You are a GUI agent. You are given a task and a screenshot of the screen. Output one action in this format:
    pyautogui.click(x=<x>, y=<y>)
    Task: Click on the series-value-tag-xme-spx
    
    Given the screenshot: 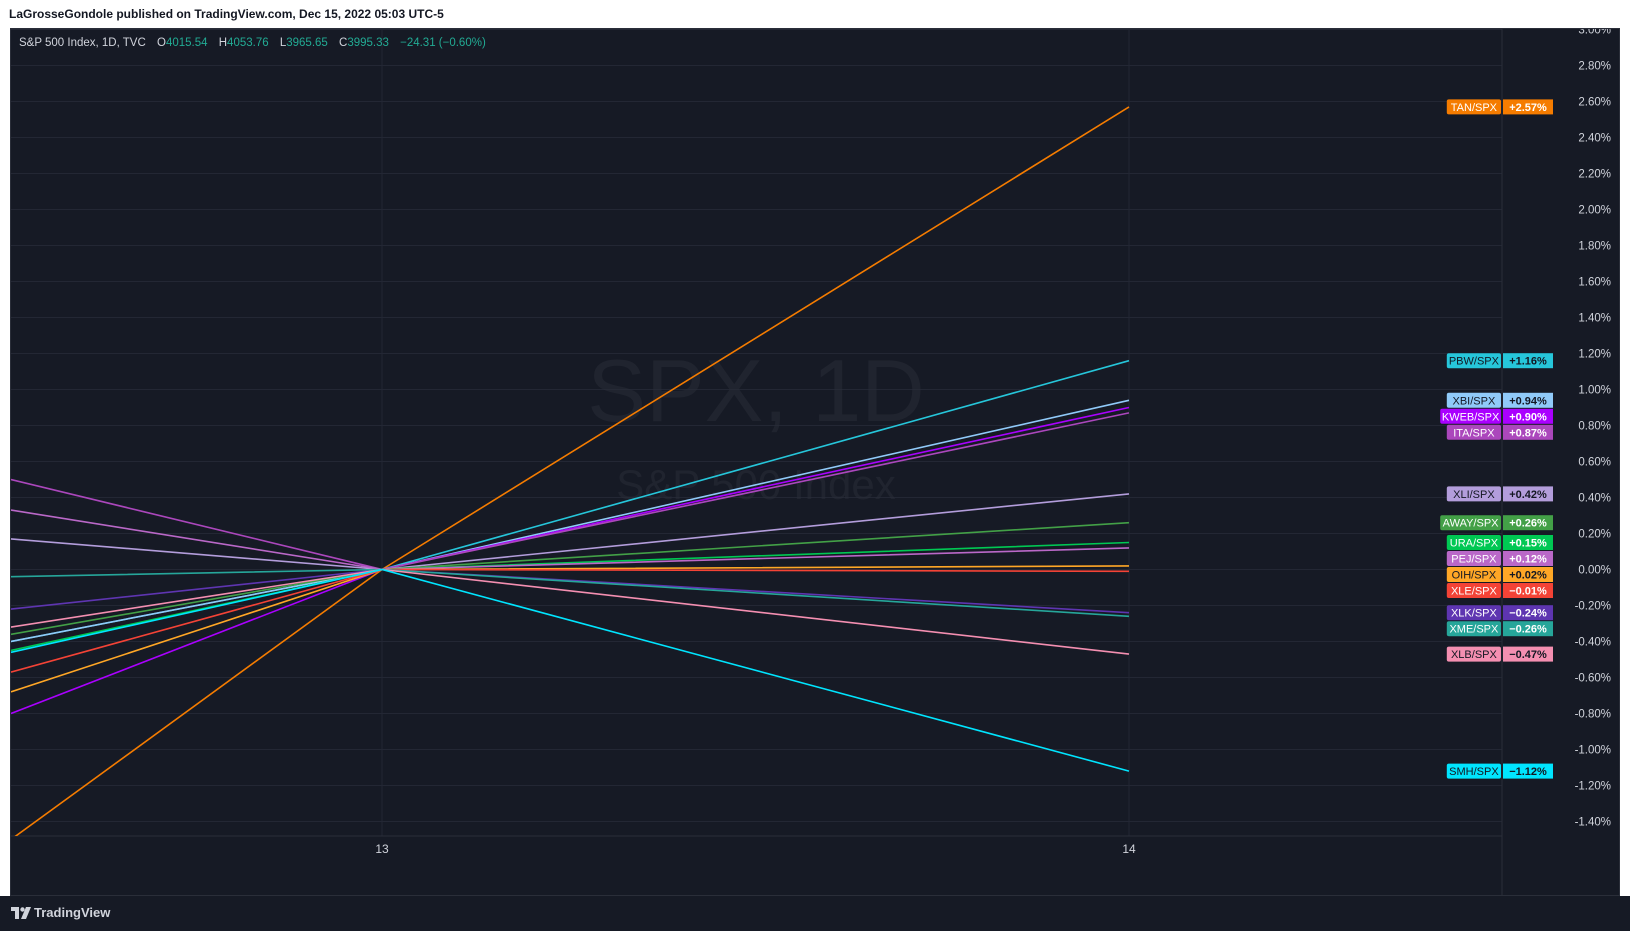 What is the action you would take?
    pyautogui.click(x=1528, y=629)
    